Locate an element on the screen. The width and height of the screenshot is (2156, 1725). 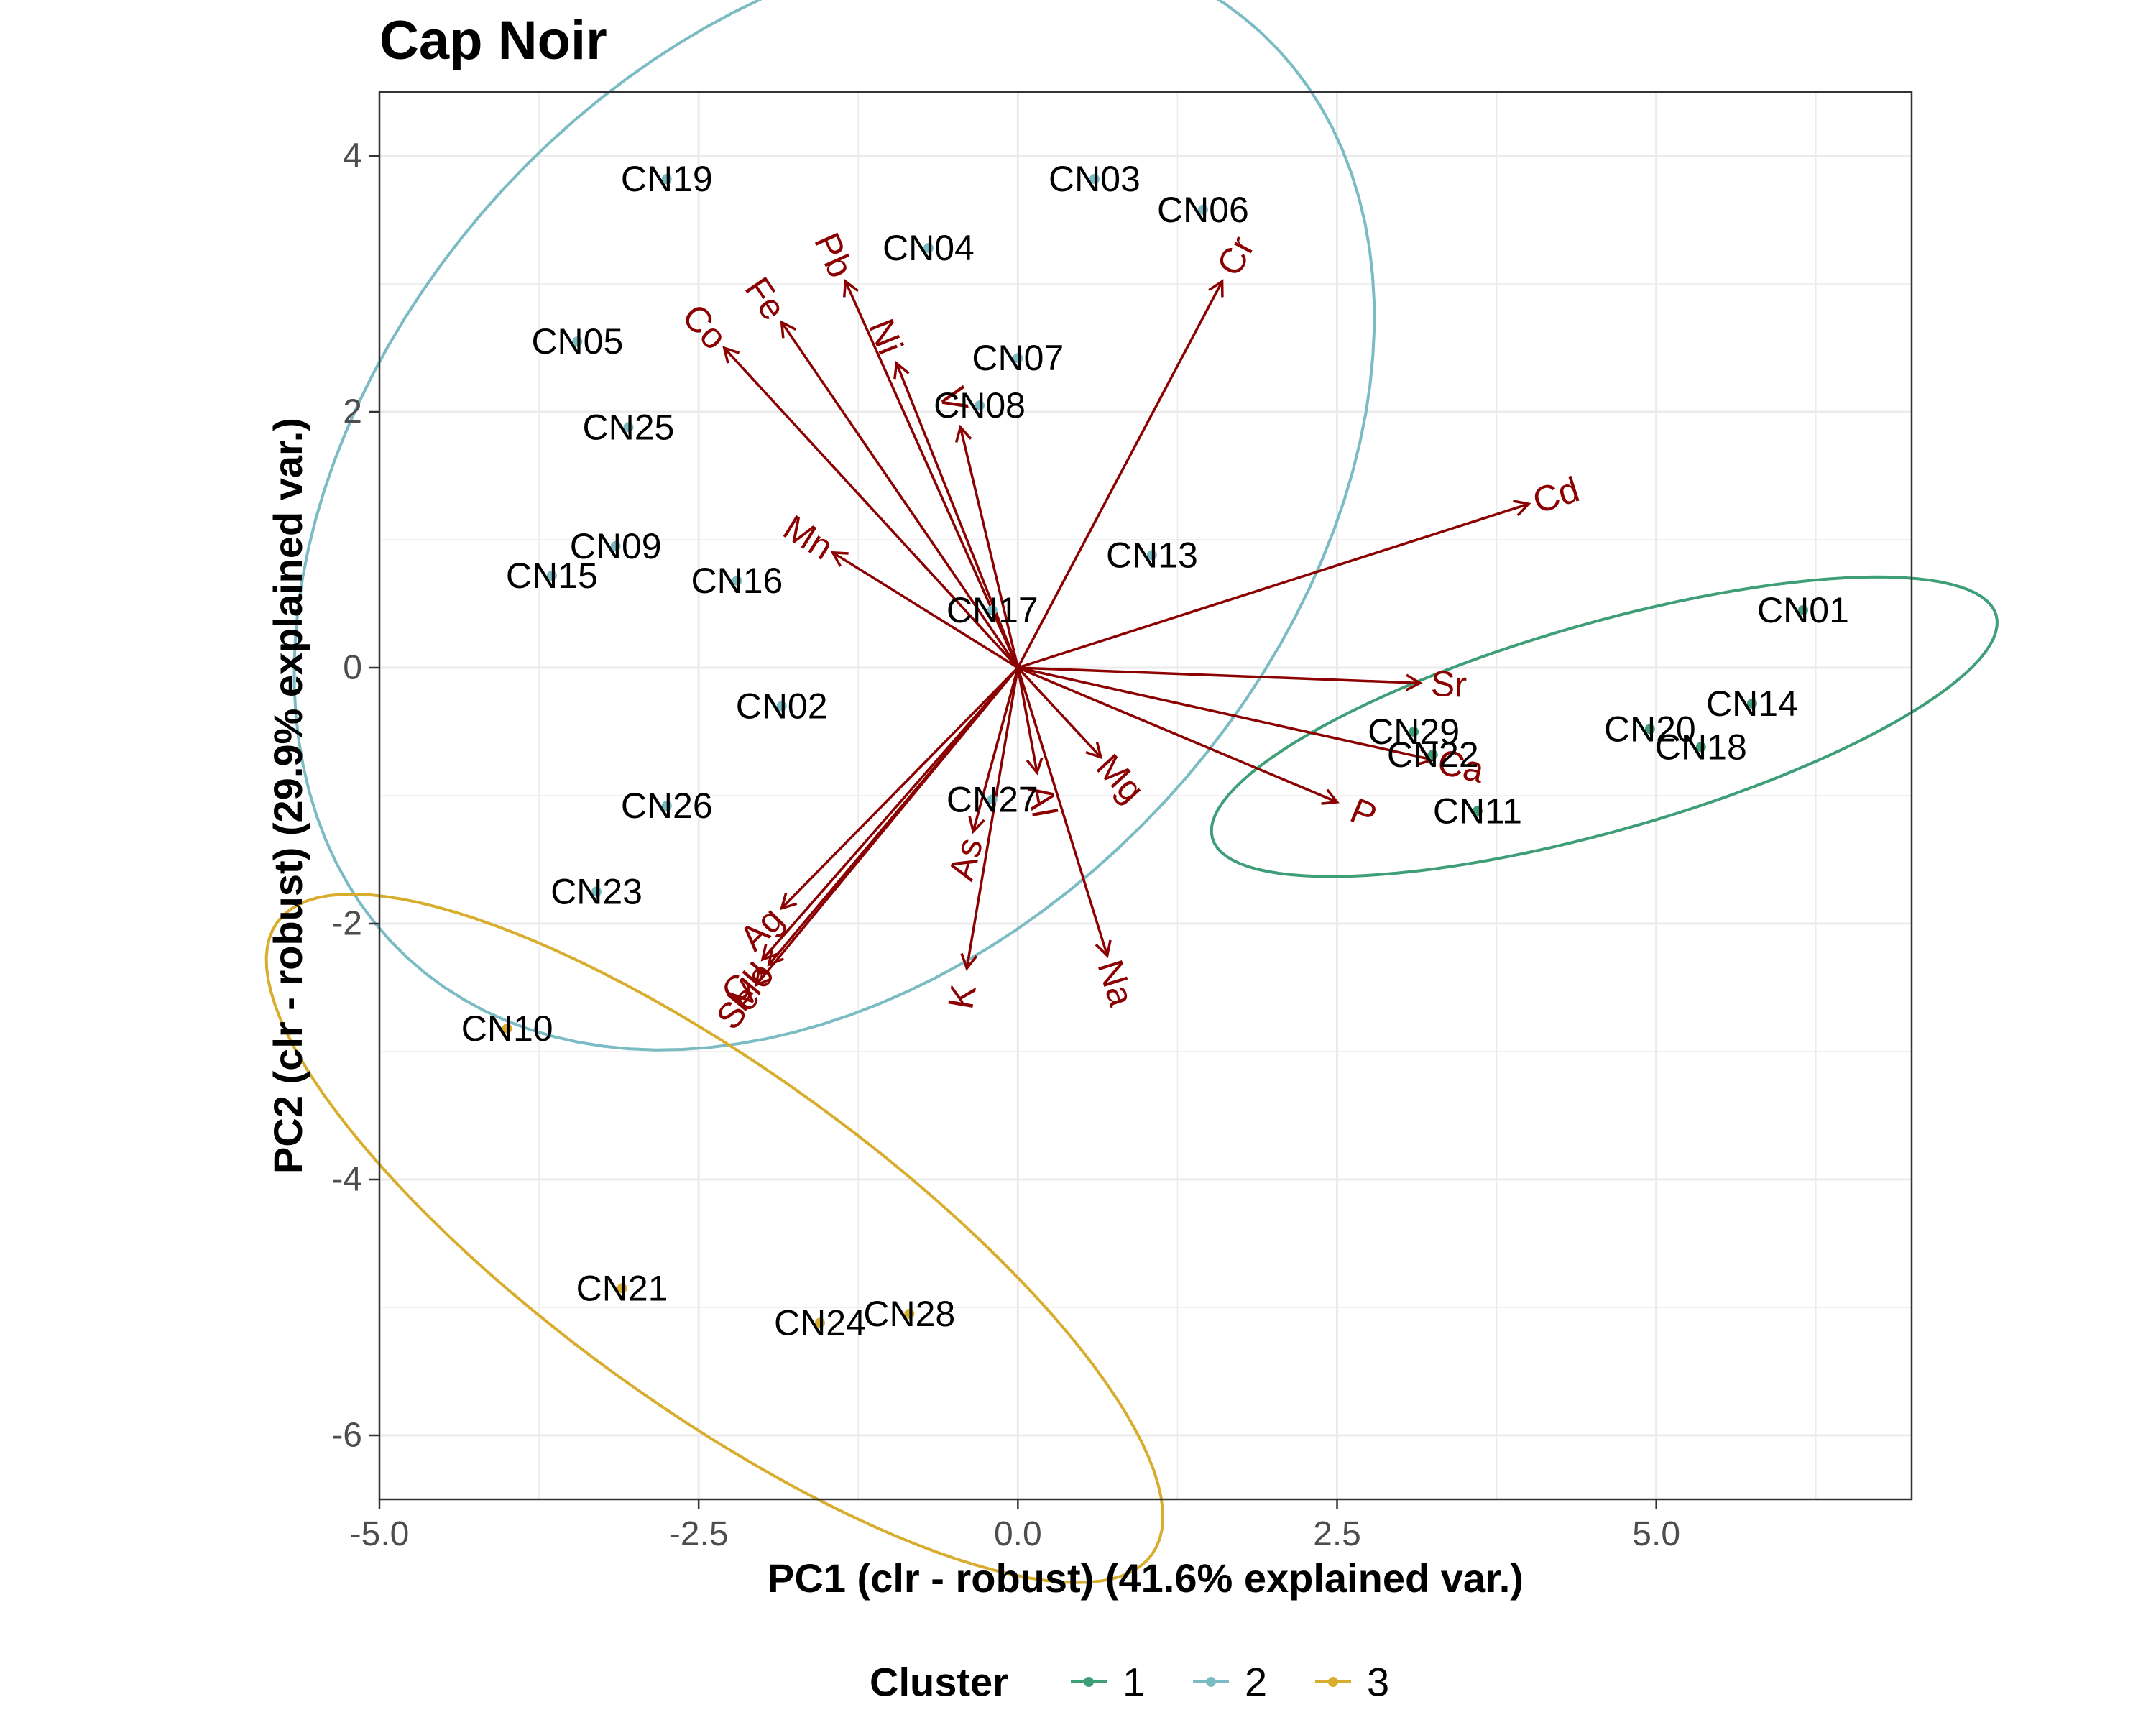
point-cn24 is located at coordinates (819, 1322).